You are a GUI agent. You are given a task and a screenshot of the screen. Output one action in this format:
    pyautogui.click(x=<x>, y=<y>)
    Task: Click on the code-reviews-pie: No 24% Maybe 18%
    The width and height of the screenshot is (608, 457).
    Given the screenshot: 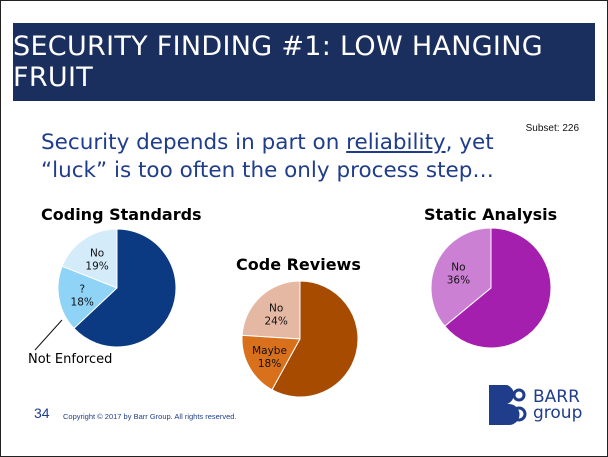 What is the action you would take?
    pyautogui.click(x=300, y=339)
    